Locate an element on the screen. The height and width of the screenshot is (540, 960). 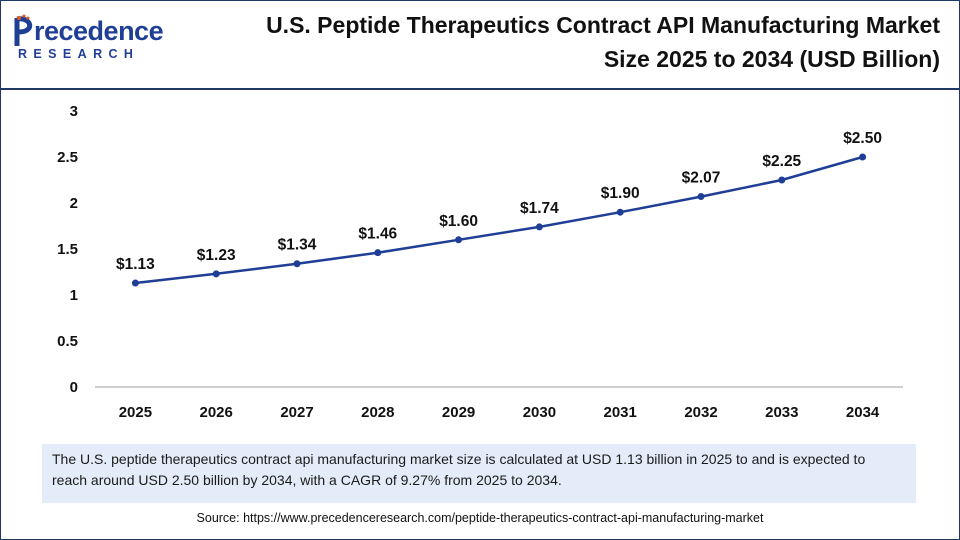
y-axis: 0 0.5 1 1.5 2 2.5 3 is located at coordinates (67, 249).